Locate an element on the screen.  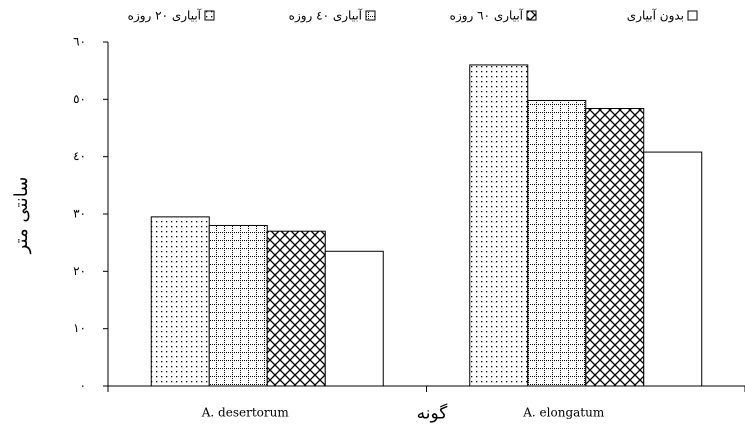
y-tick-label: ٣٠ is located at coordinates (79, 214).